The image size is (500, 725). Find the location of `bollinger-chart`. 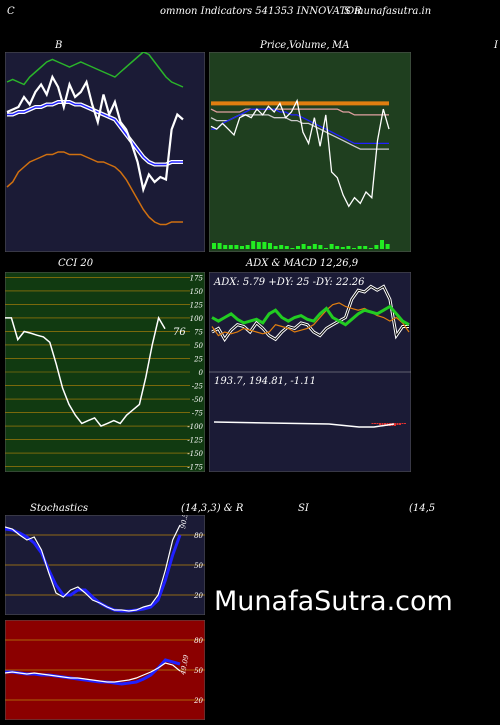

bollinger-chart is located at coordinates (105, 152).